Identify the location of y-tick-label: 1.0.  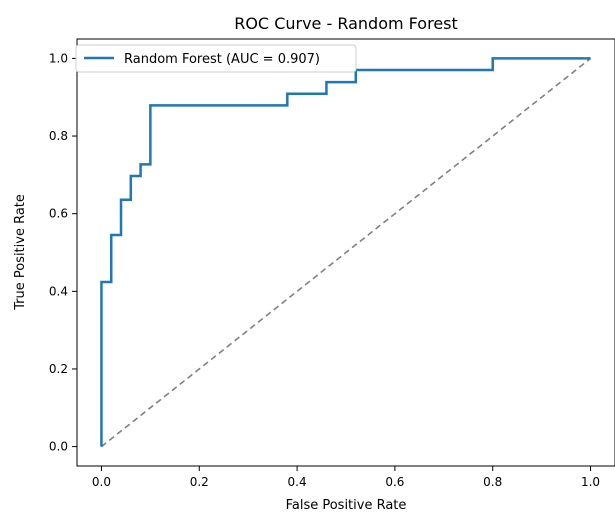
(58, 58).